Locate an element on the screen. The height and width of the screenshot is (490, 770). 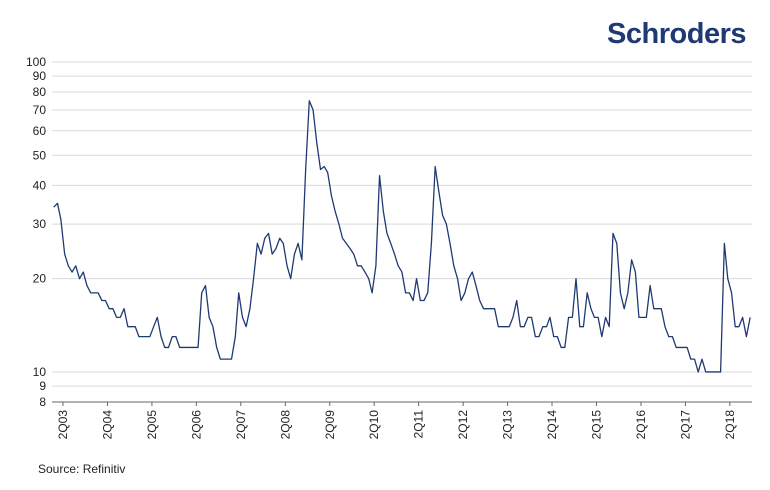
x-tick-label: 2Q05 is located at coordinates (152, 425).